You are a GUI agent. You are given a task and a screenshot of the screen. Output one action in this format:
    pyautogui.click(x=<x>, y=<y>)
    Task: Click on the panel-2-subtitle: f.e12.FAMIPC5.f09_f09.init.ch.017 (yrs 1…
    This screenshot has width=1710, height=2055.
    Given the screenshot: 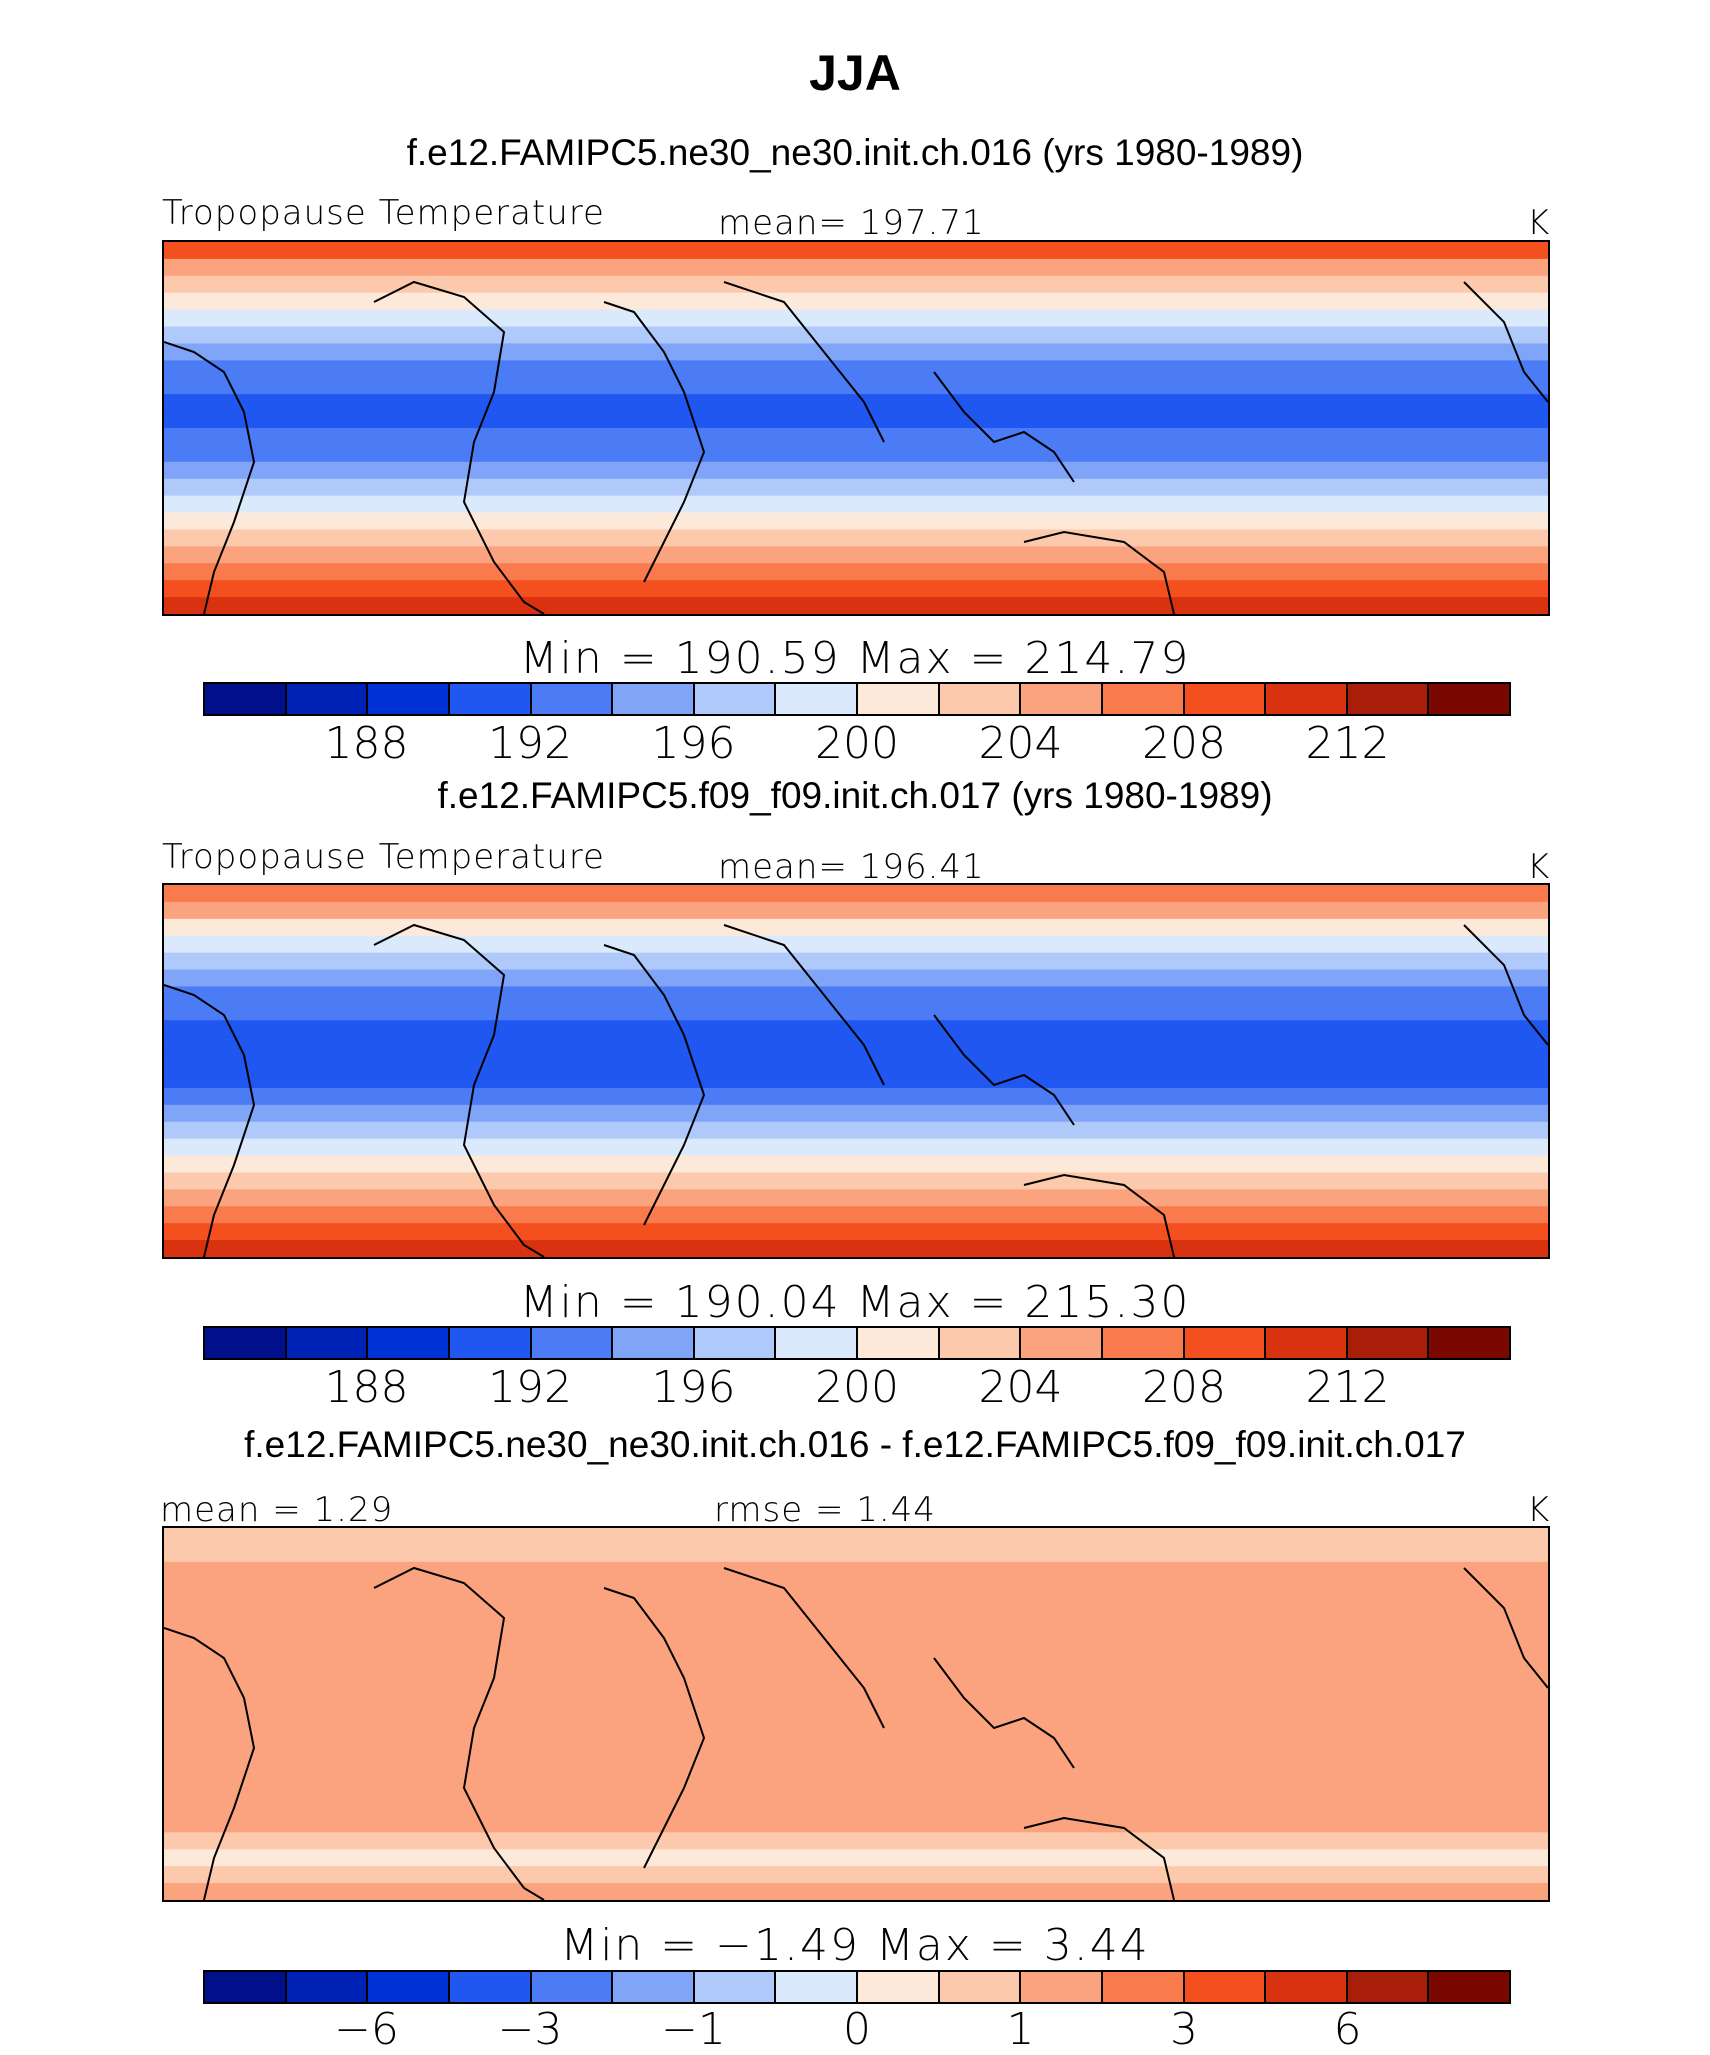 What is the action you would take?
    pyautogui.click(x=855, y=795)
    